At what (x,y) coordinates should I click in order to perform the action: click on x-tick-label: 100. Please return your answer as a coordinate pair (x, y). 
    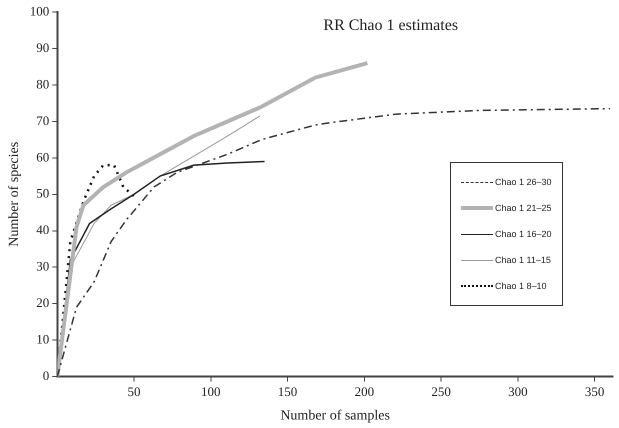
    Looking at the image, I should click on (211, 391).